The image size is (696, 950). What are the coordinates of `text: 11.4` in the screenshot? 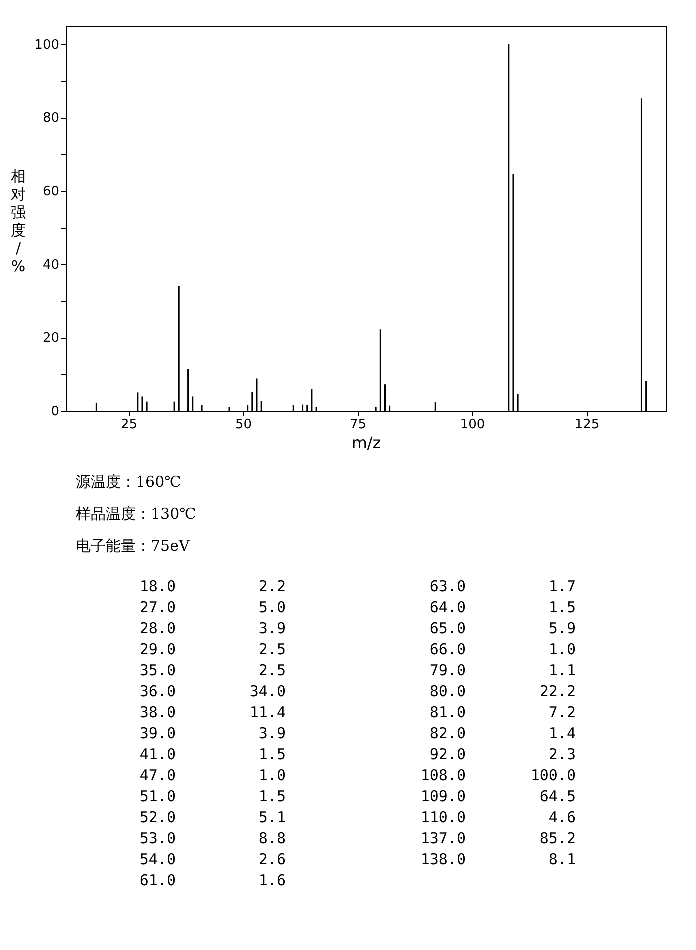 It's located at (268, 713).